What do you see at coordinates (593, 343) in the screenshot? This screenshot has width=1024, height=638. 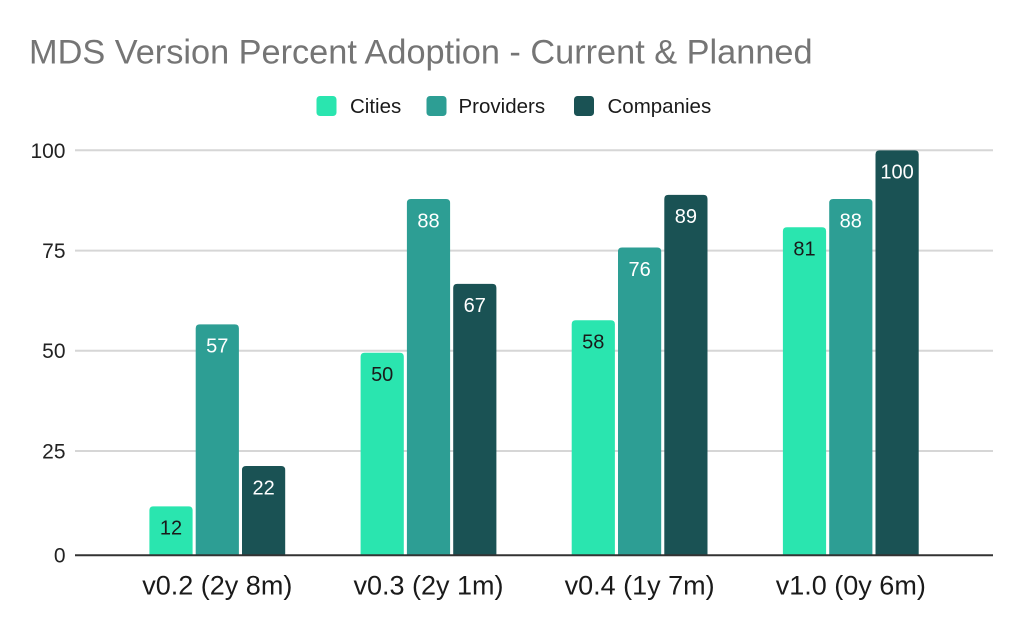 I see `svg-text: 58` at bounding box center [593, 343].